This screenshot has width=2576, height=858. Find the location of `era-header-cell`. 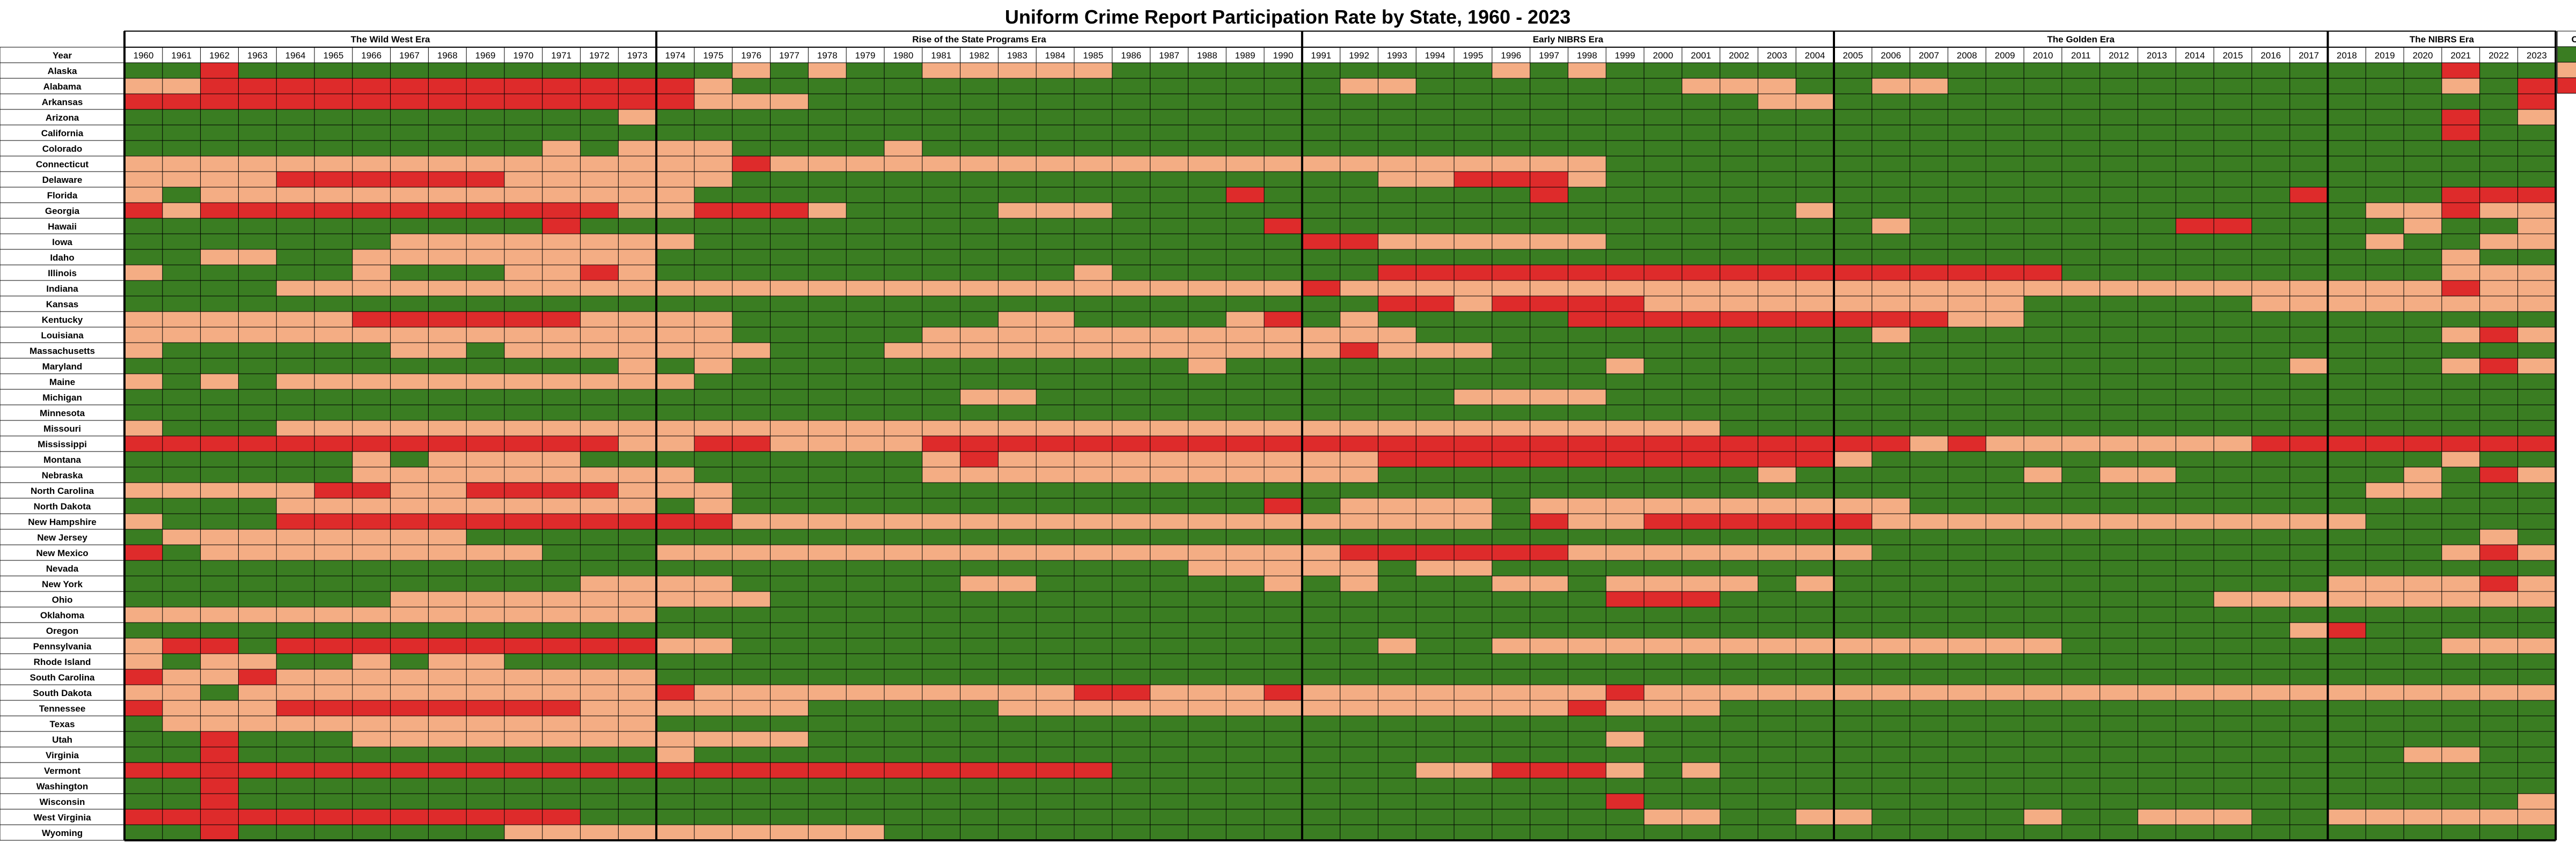

era-header-cell is located at coordinates (1568, 39).